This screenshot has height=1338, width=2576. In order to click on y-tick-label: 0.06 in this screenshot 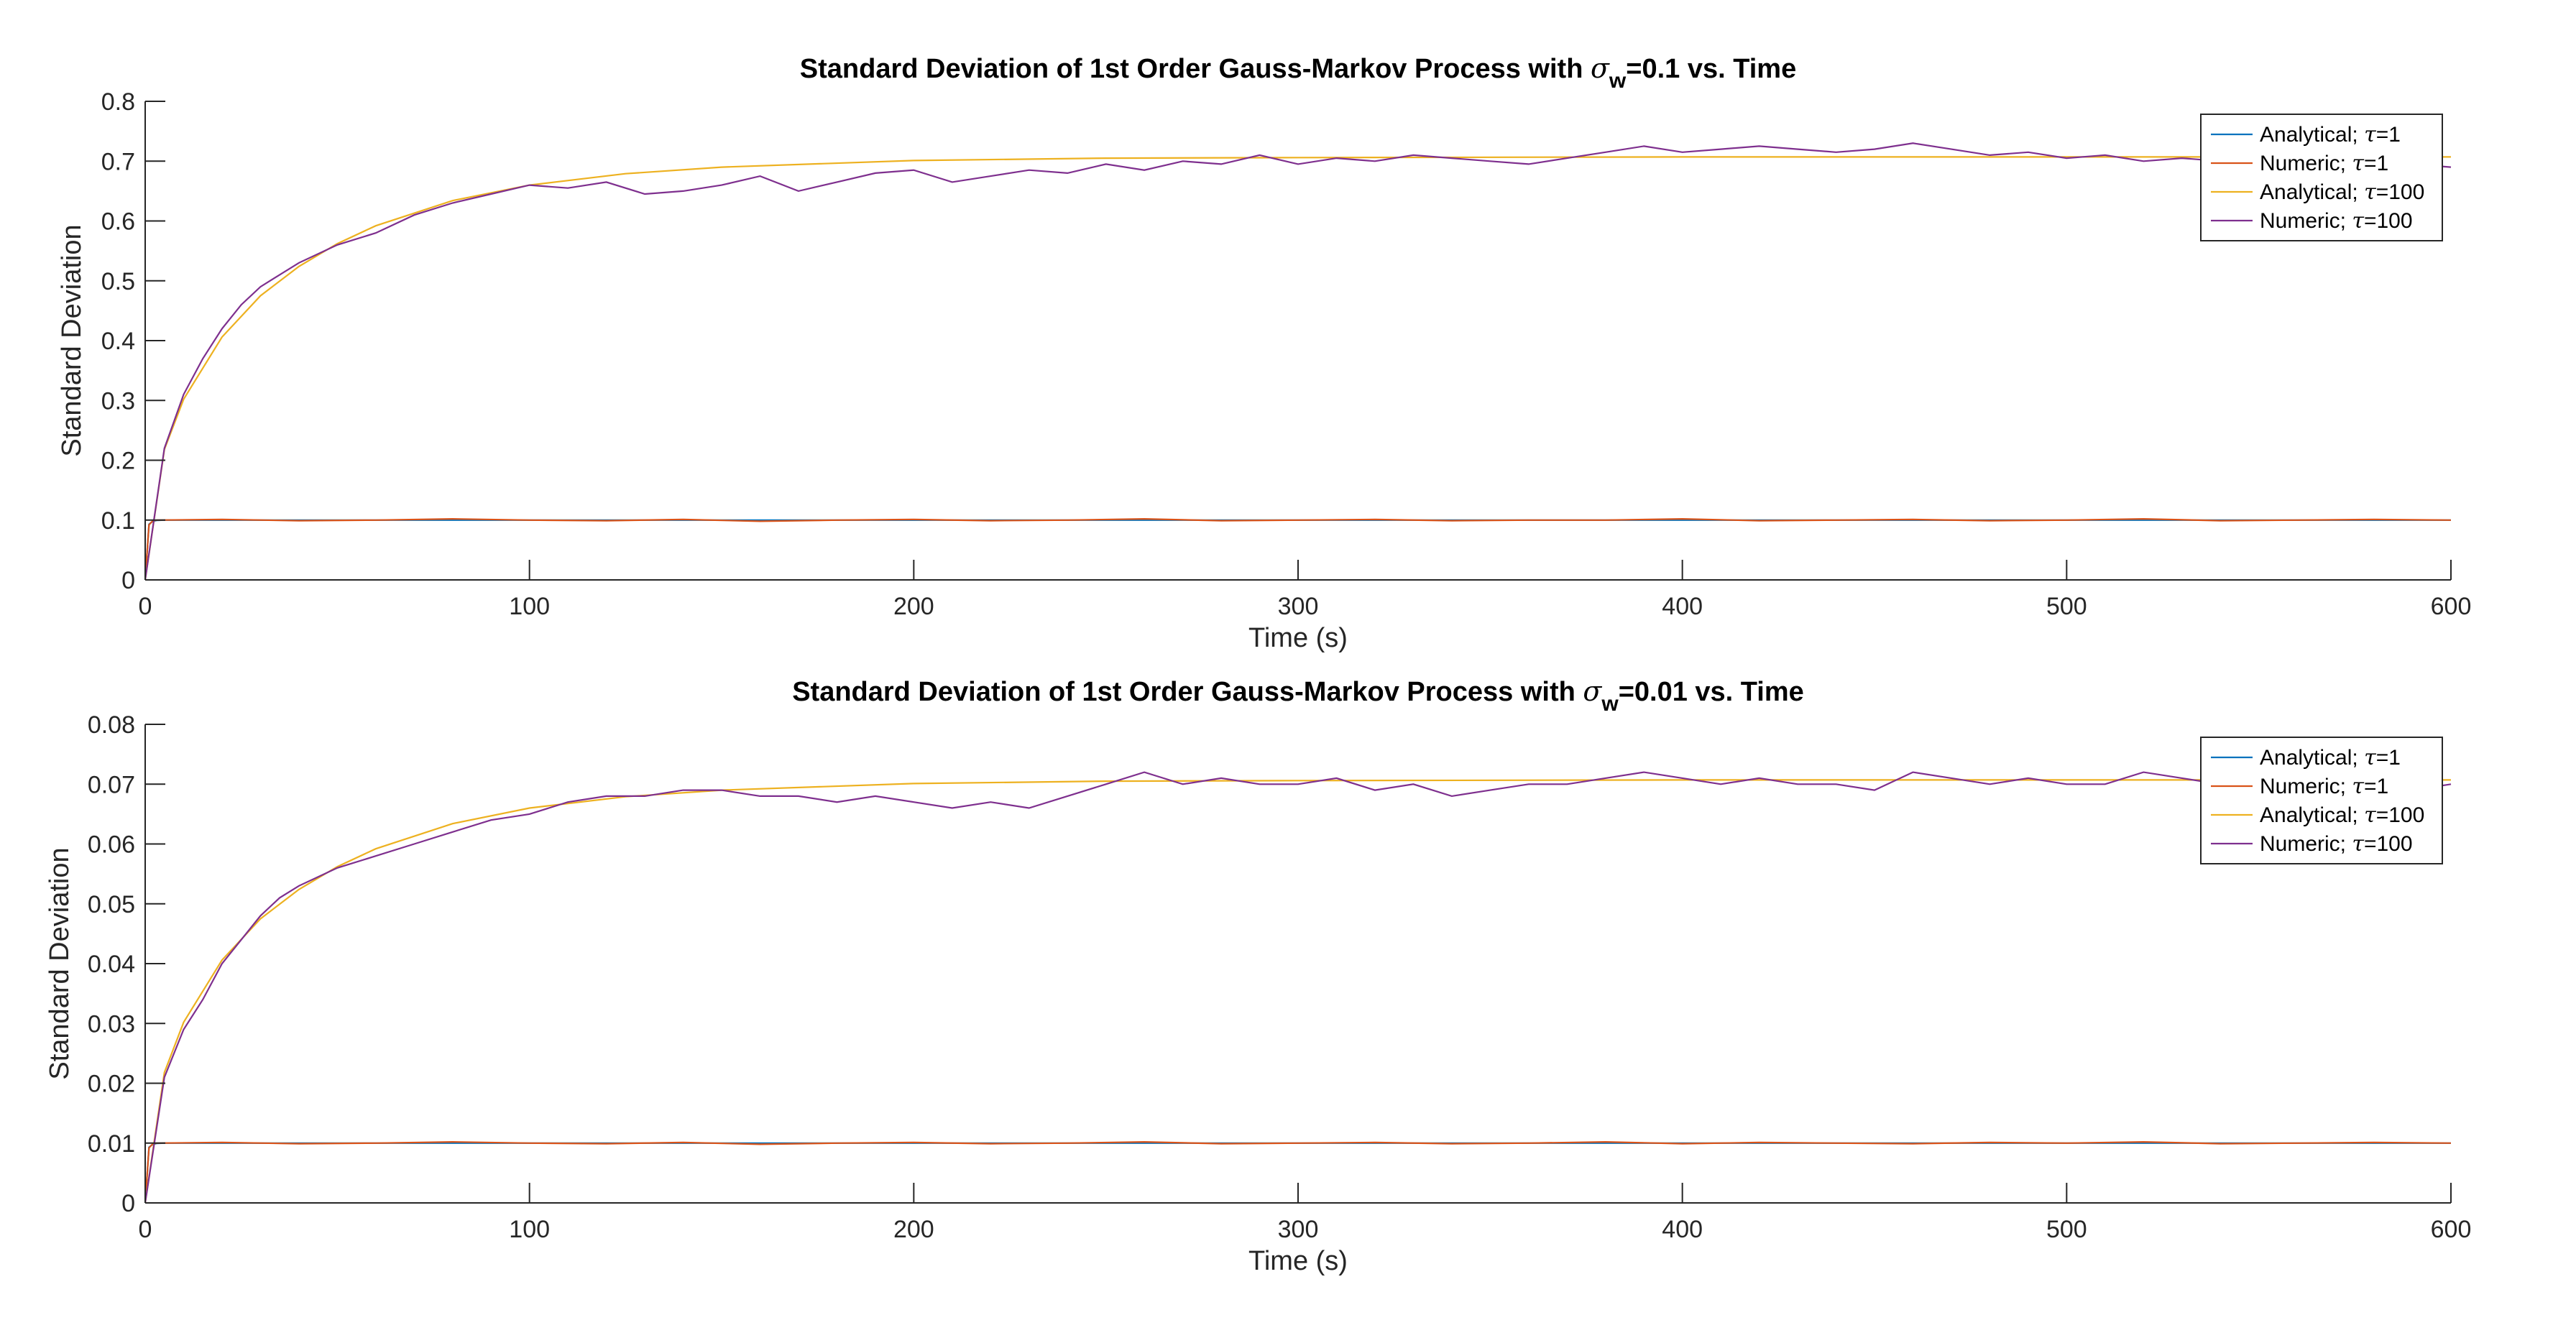, I will do `click(111, 845)`.